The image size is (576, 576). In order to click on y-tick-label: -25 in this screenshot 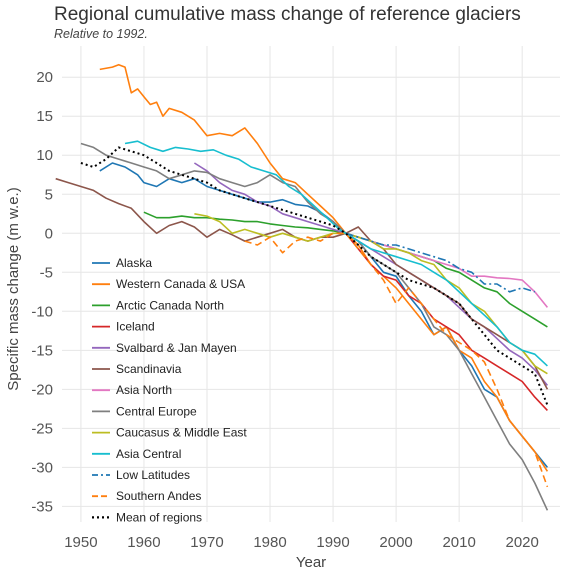, I will do `click(42, 428)`.